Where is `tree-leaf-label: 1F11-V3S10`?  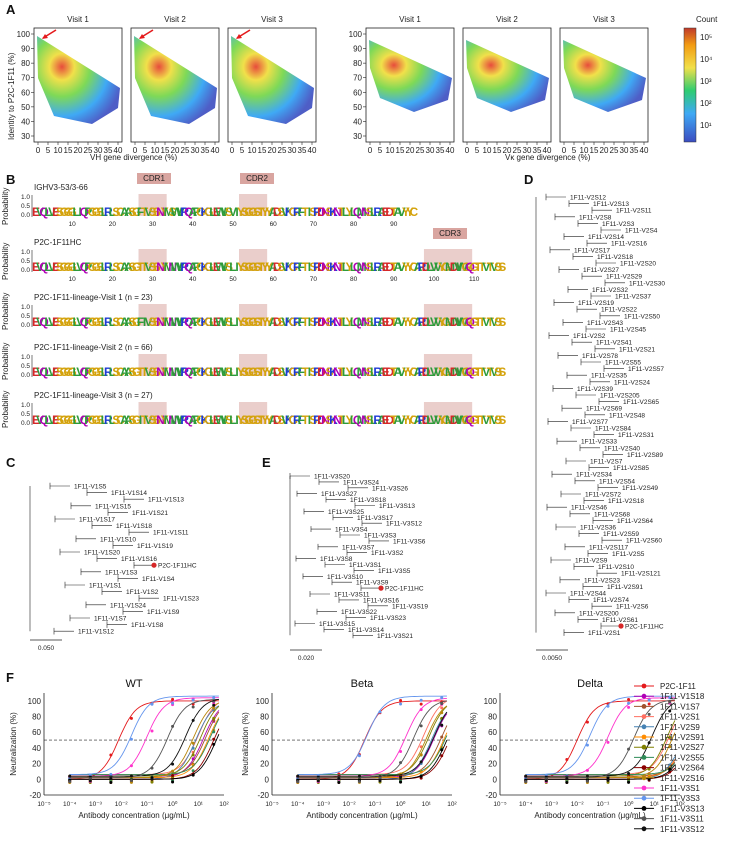 tree-leaf-label: 1F11-V3S10 is located at coordinates (345, 577).